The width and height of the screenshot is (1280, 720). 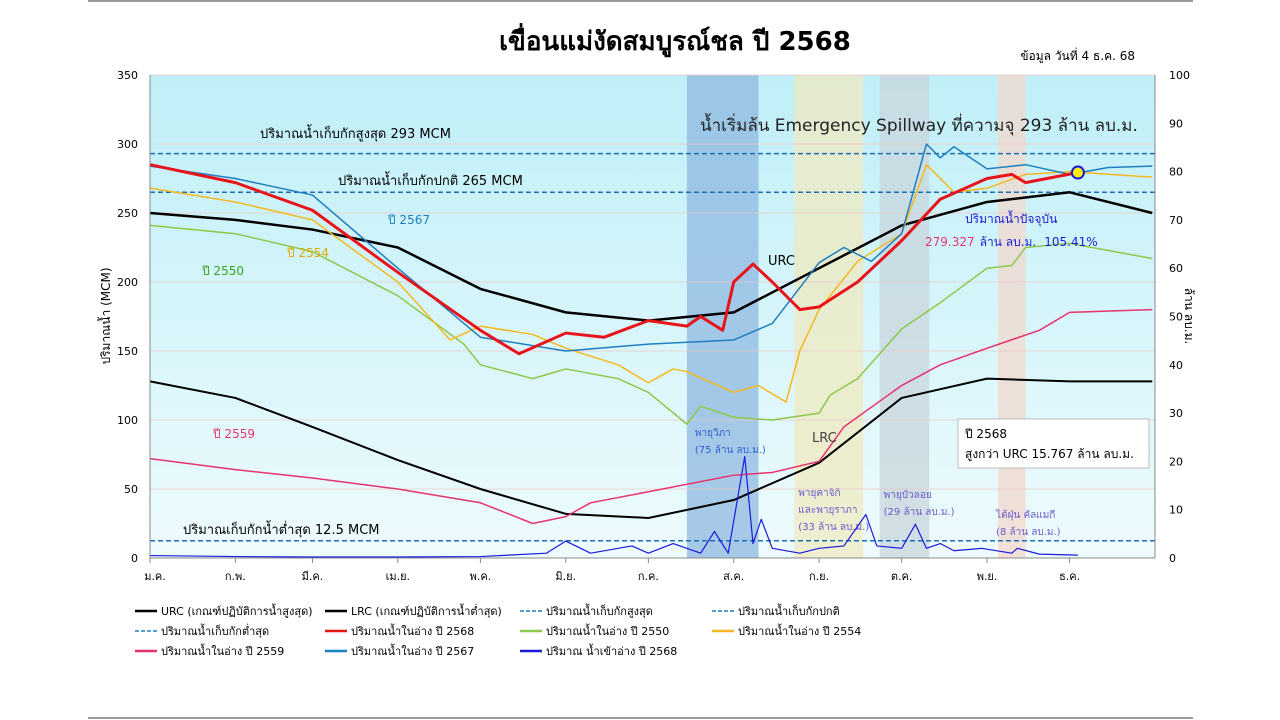 What do you see at coordinates (127, 351) in the screenshot?
I see `y-tick-label: 150` at bounding box center [127, 351].